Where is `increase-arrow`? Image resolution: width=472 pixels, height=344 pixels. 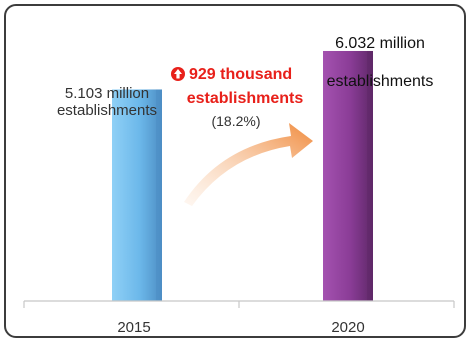
increase-arrow is located at coordinates (248, 164).